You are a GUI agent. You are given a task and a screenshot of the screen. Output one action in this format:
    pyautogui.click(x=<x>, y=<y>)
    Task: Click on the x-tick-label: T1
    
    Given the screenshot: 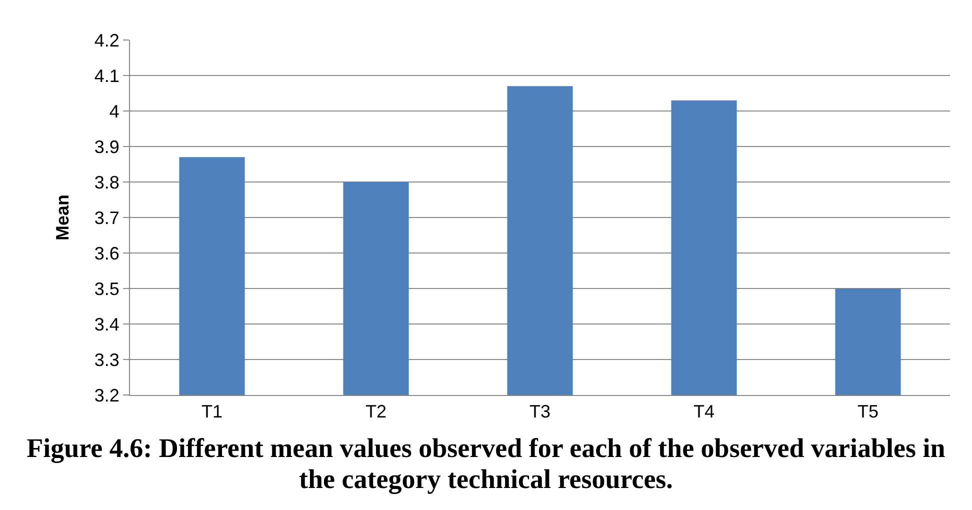 What is the action you would take?
    pyautogui.click(x=212, y=412)
    